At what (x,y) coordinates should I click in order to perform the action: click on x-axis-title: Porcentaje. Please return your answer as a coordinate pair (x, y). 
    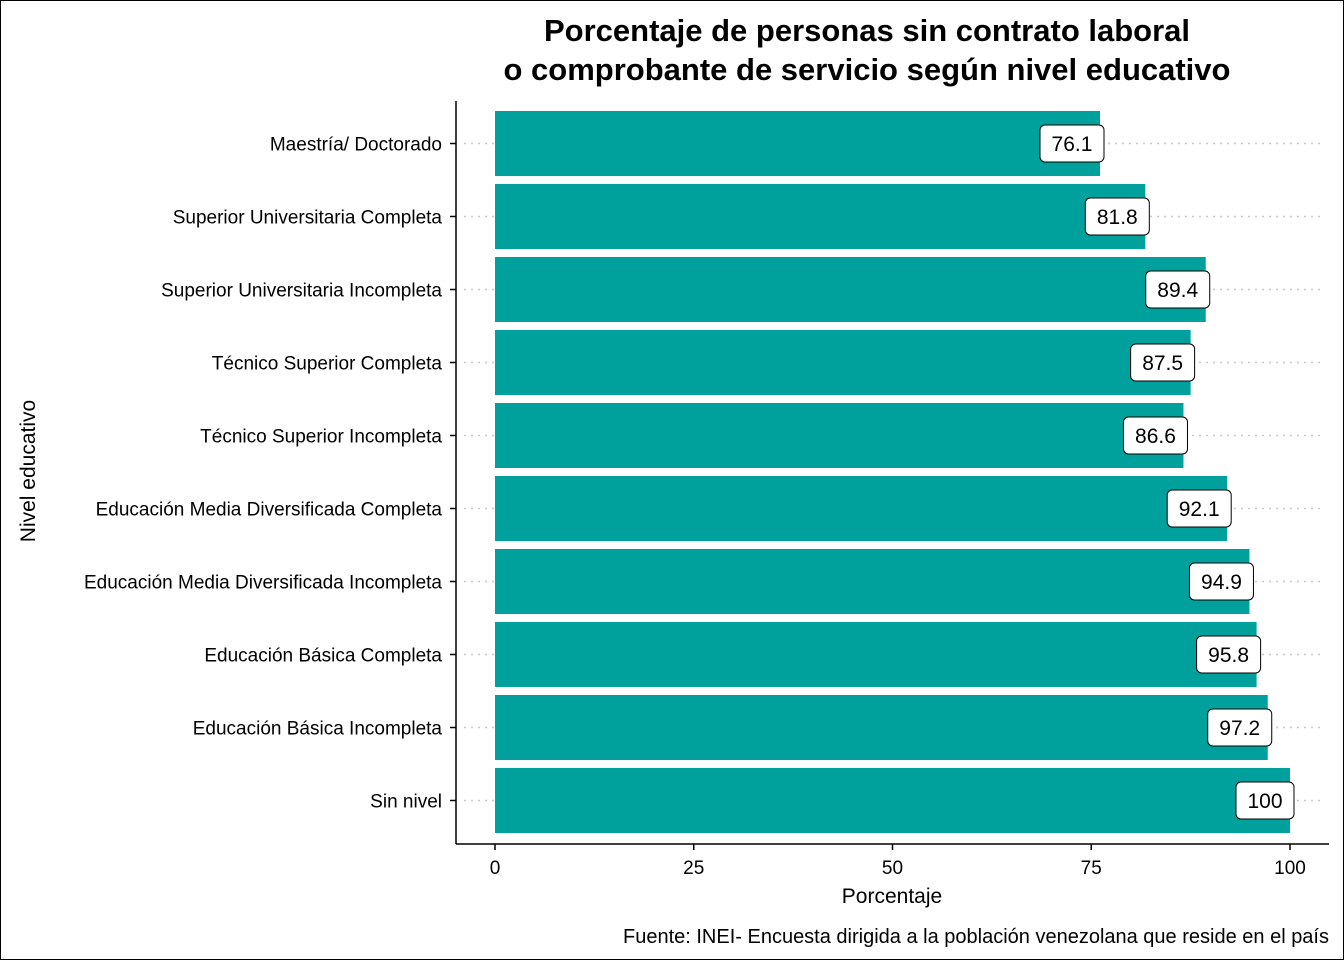
    Looking at the image, I should click on (892, 896).